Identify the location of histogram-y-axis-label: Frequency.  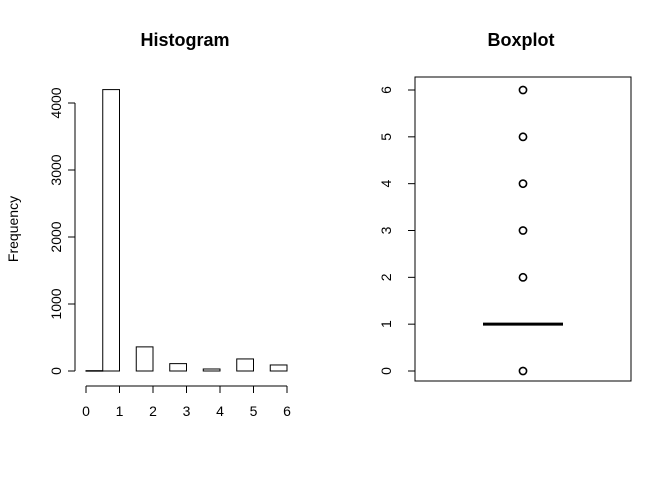
(13, 229).